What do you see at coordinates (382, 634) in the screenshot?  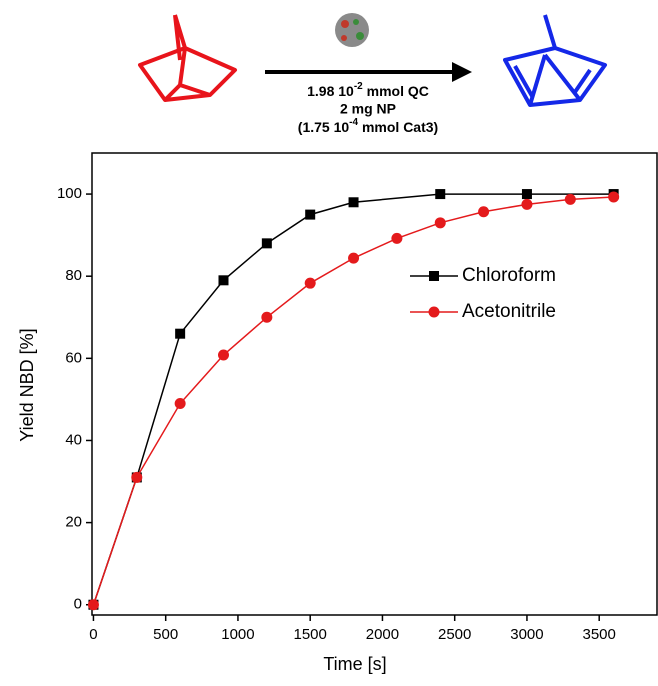 I see `x-tick-label: 2000` at bounding box center [382, 634].